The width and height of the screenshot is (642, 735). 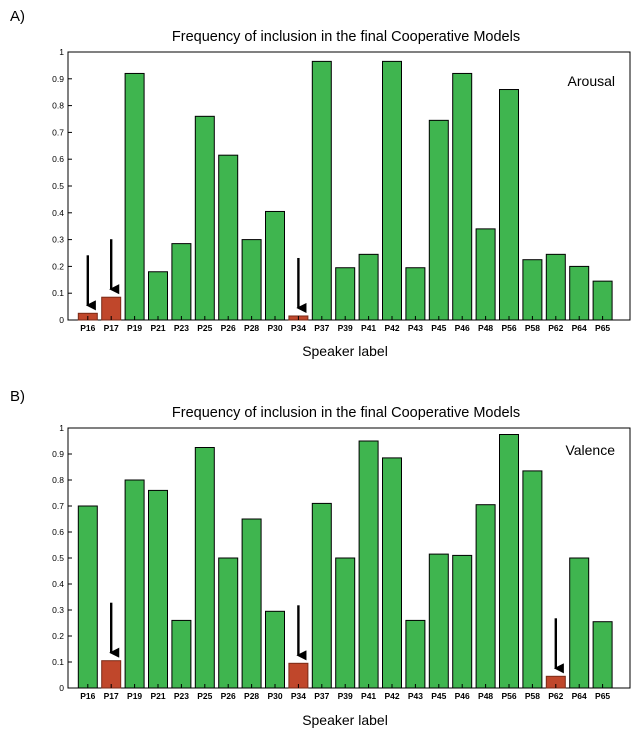 I want to click on y-tick-label: 0.5, so click(x=58, y=186).